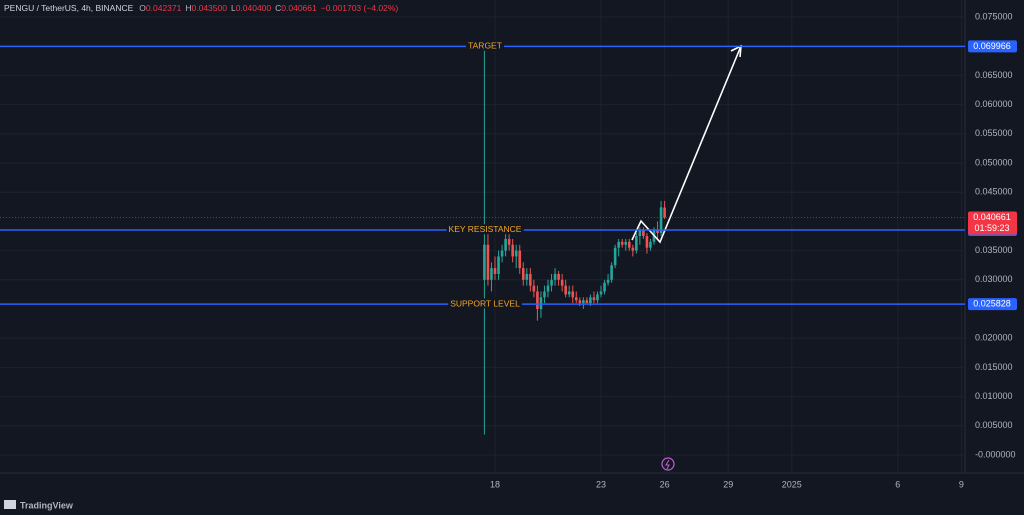 The height and width of the screenshot is (515, 1024). Describe the element at coordinates (961, 484) in the screenshot. I see `x-tick-label: 9` at that location.